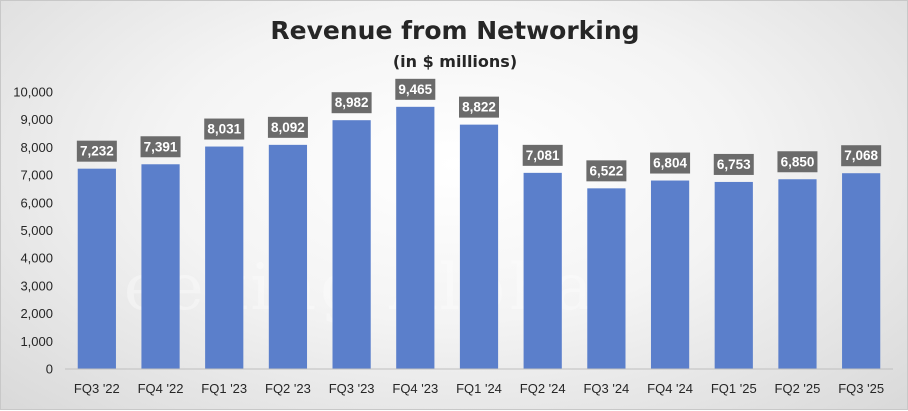 The height and width of the screenshot is (411, 908). What do you see at coordinates (33, 92) in the screenshot?
I see `y-tick-label: 10,000` at bounding box center [33, 92].